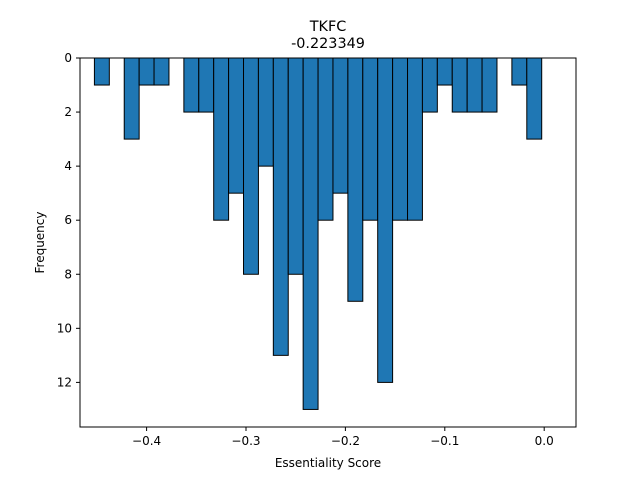 This screenshot has width=640, height=480. What do you see at coordinates (444, 441) in the screenshot?
I see `x-tick-label: −0.1` at bounding box center [444, 441].